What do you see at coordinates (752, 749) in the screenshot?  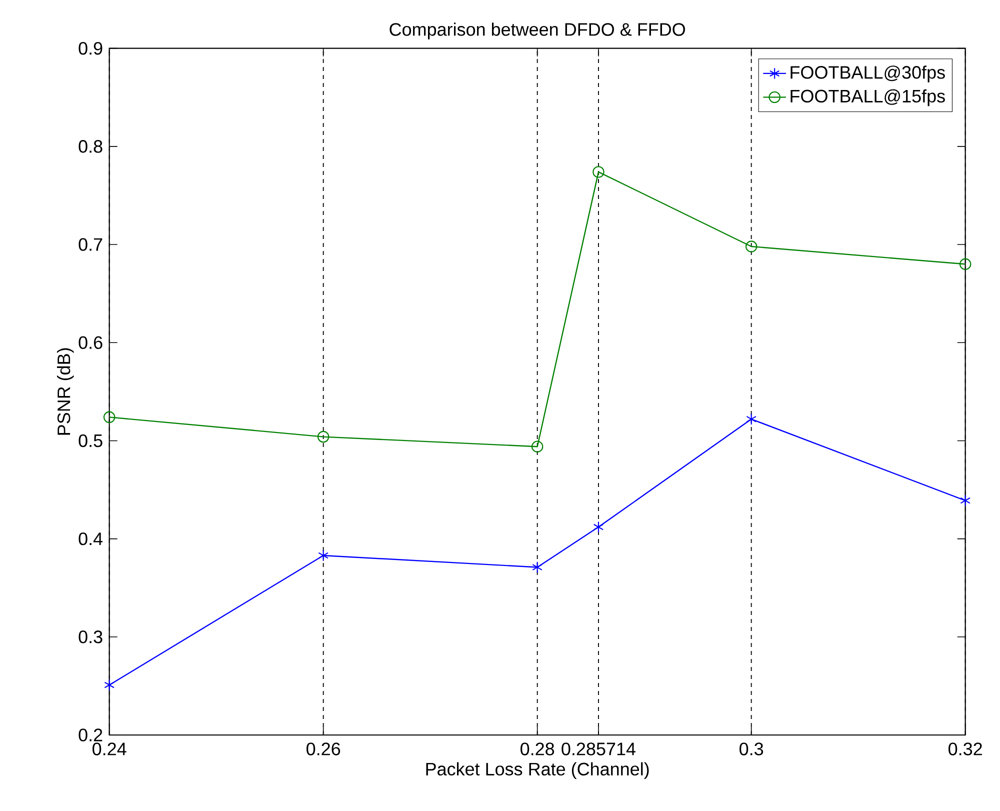 I see `x-tick-label: 0.3` at bounding box center [752, 749].